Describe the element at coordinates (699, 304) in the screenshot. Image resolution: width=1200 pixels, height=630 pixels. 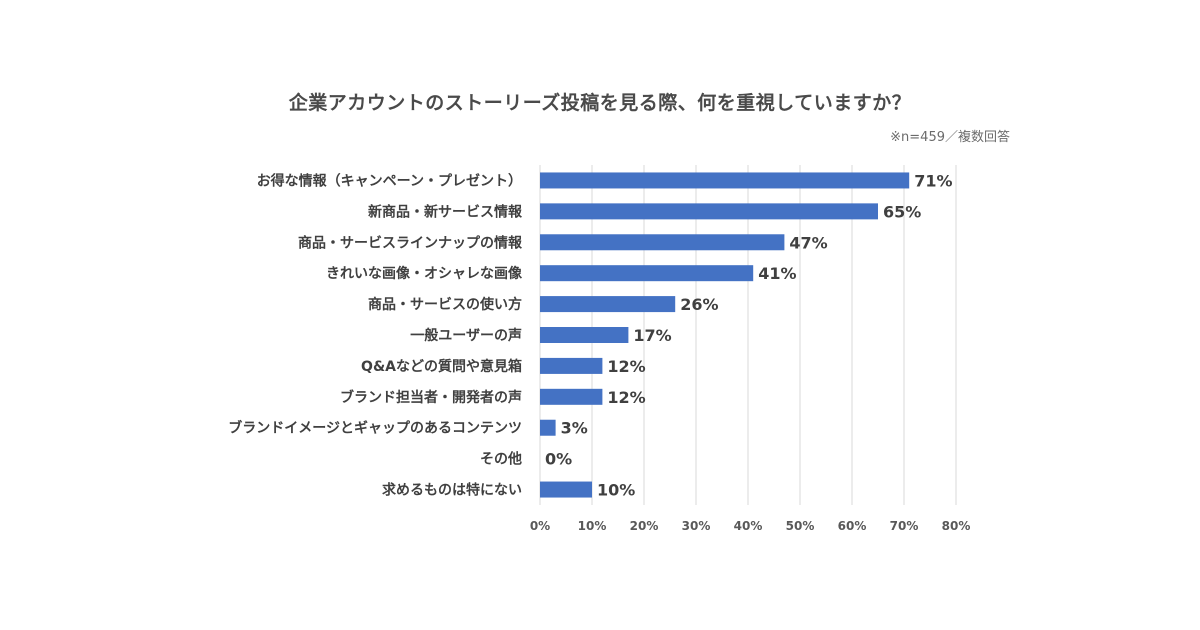
I see `data-label: 26%` at that location.